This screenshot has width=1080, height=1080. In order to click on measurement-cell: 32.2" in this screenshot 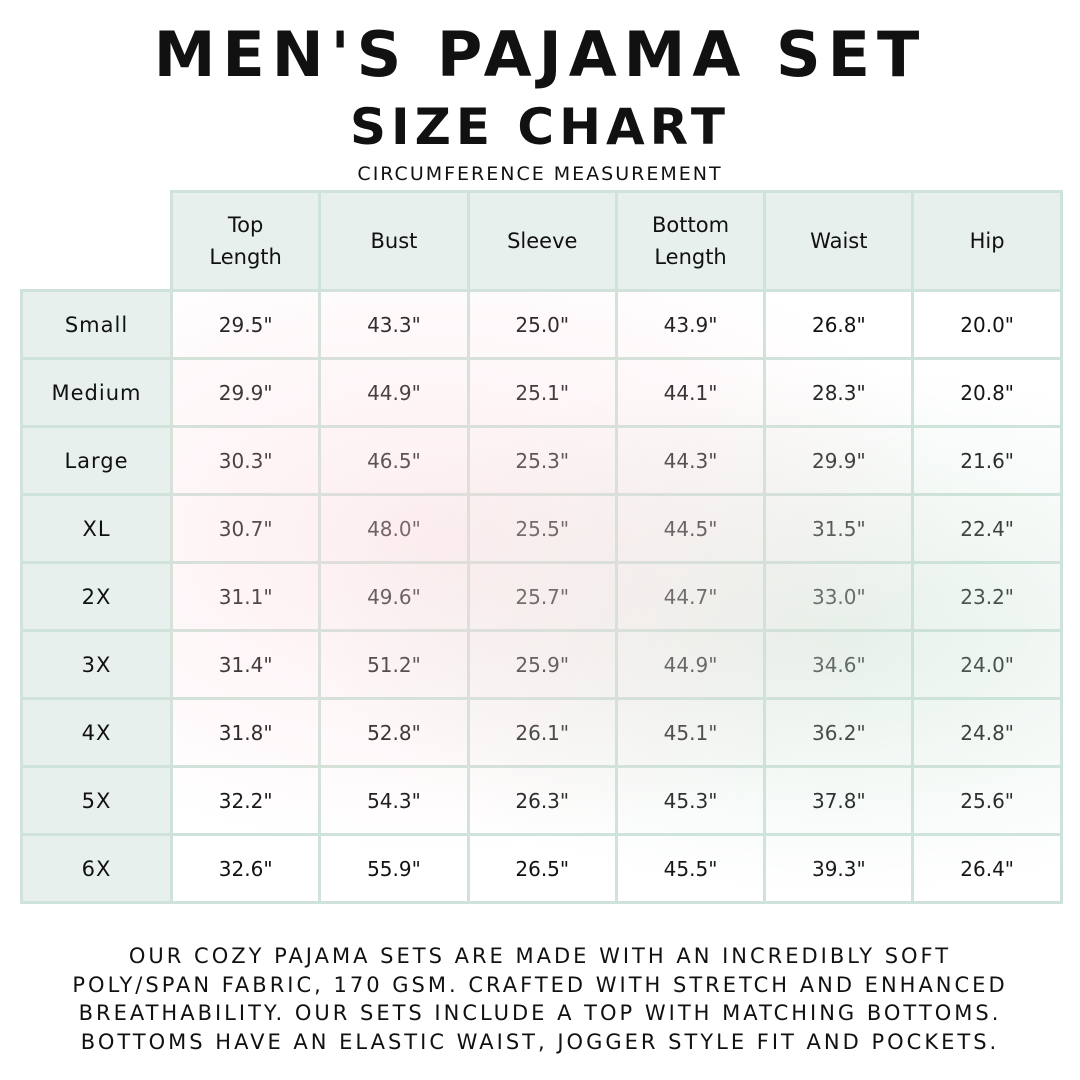, I will do `click(245, 800)`.